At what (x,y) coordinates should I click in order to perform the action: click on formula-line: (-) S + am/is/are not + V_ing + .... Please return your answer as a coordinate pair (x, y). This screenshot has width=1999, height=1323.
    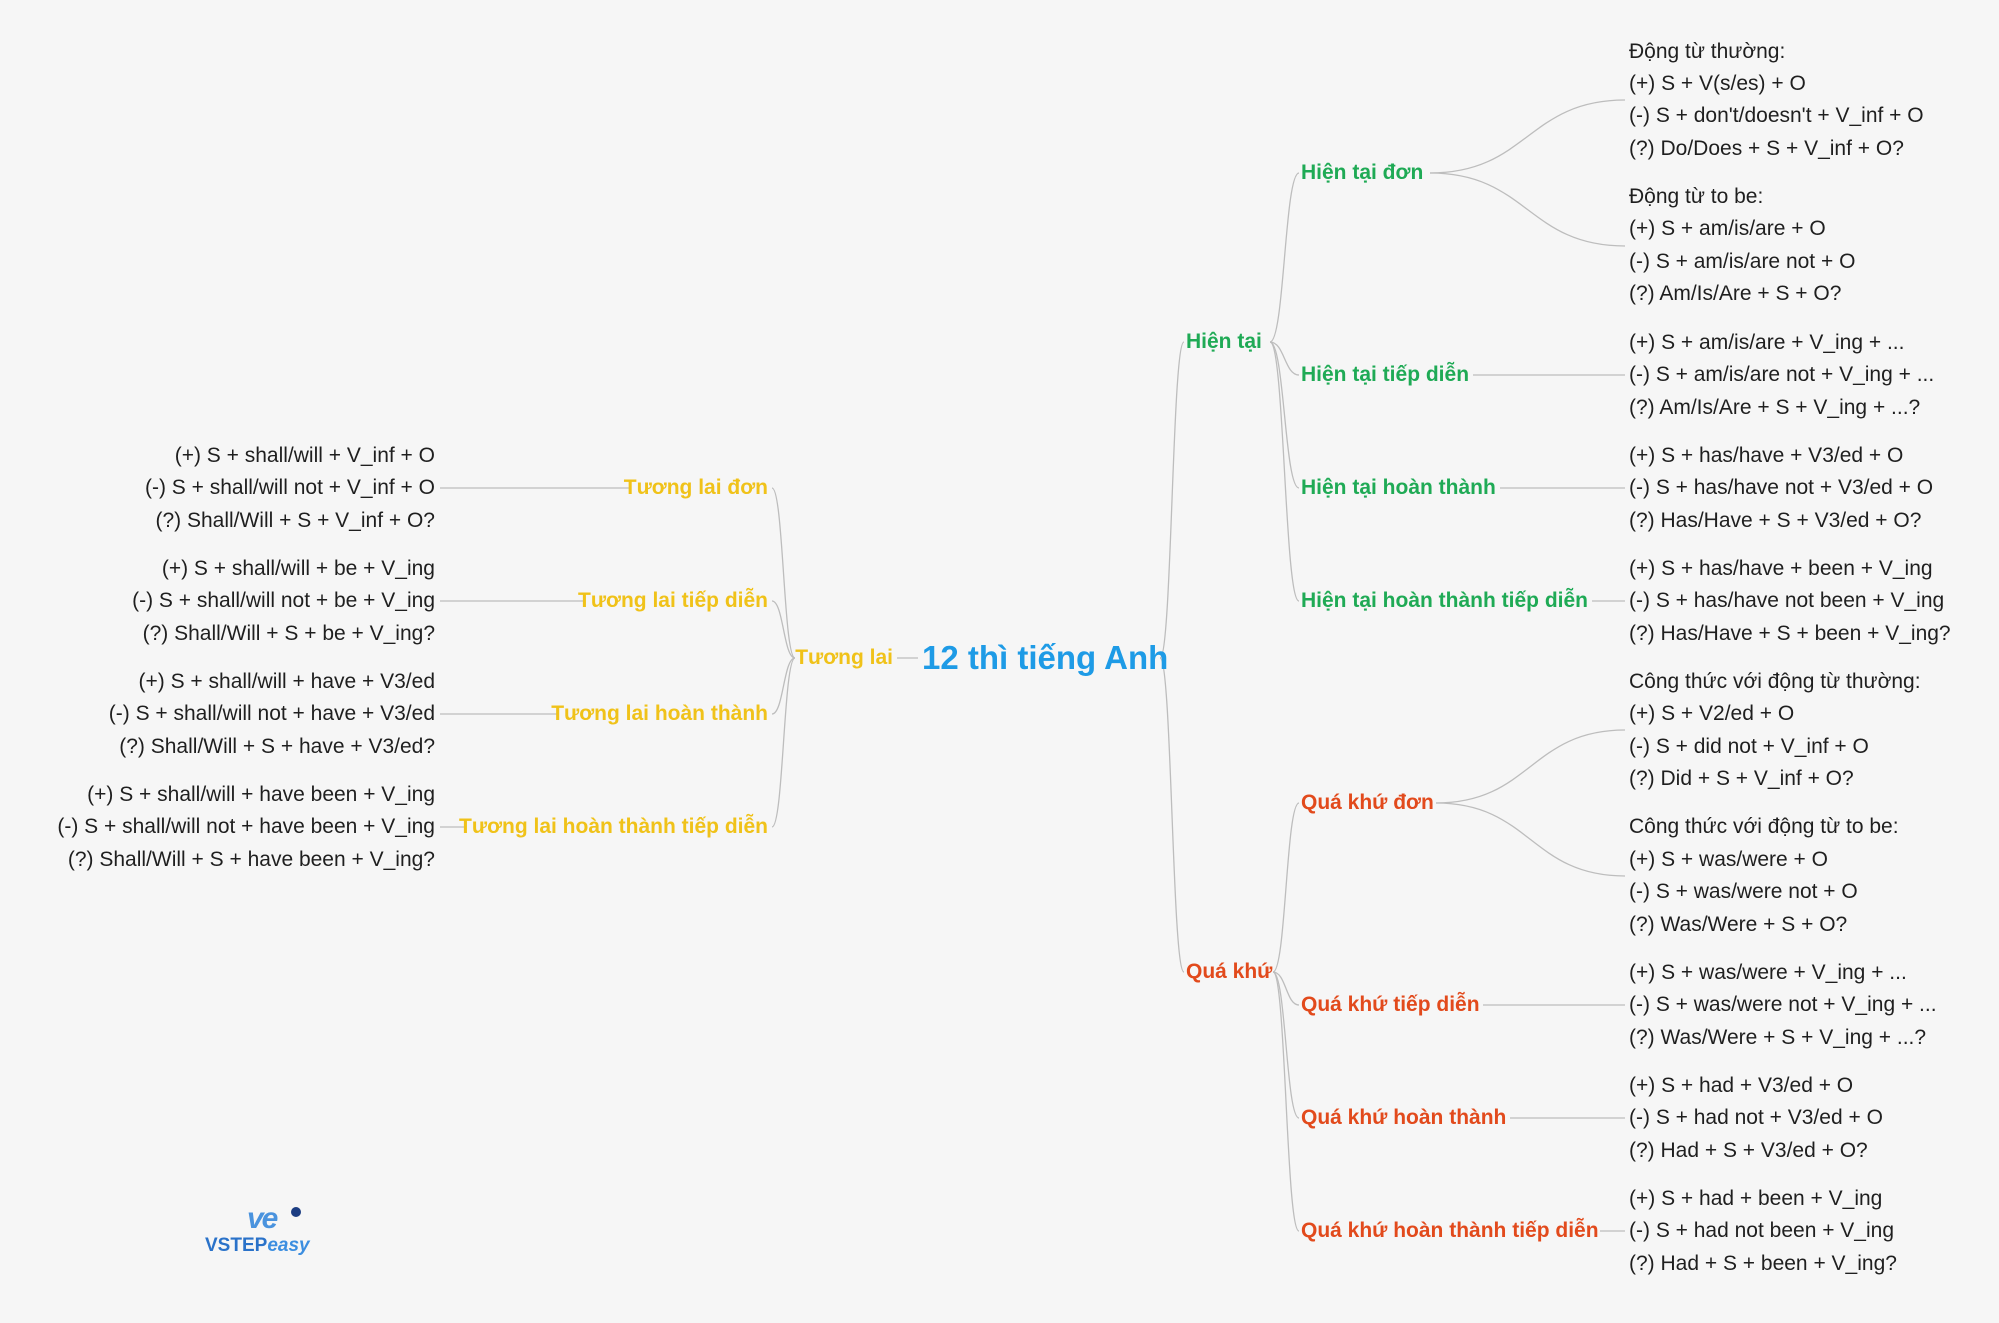
    Looking at the image, I should click on (1782, 374).